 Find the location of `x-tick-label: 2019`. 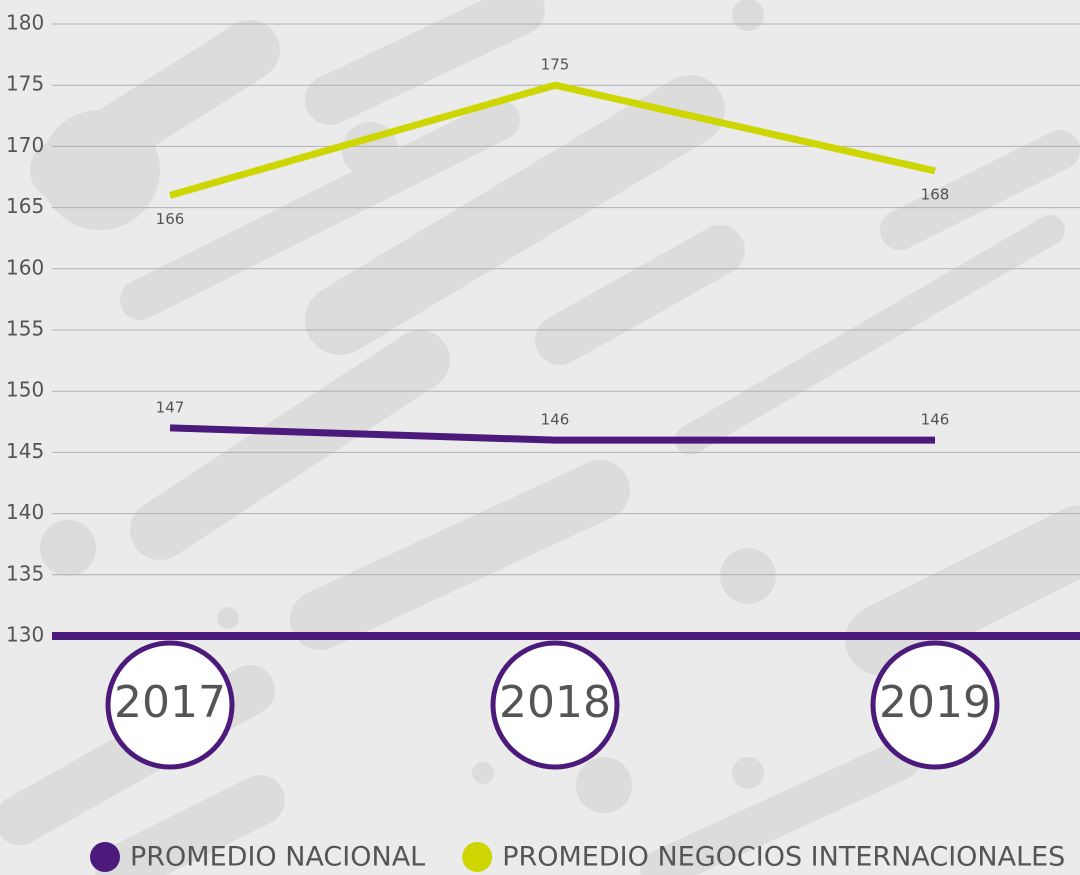

x-tick-label: 2019 is located at coordinates (935, 702).